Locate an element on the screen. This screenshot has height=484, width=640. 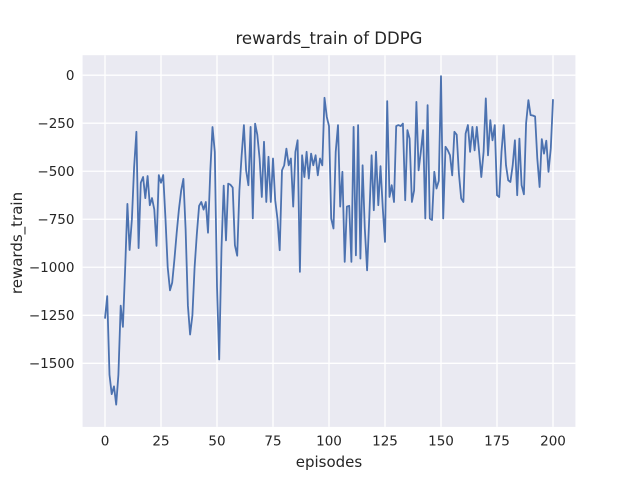
x-tick-labels: 0 25 50 75 100 125 150 175 200 is located at coordinates (333, 442).